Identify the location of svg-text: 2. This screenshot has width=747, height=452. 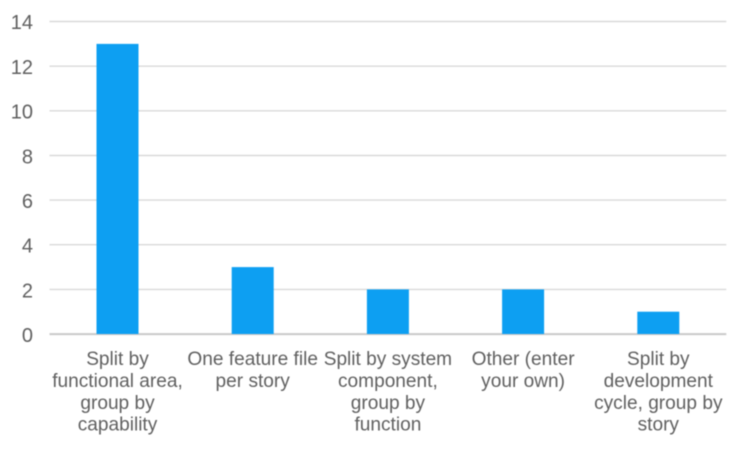
(27, 292).